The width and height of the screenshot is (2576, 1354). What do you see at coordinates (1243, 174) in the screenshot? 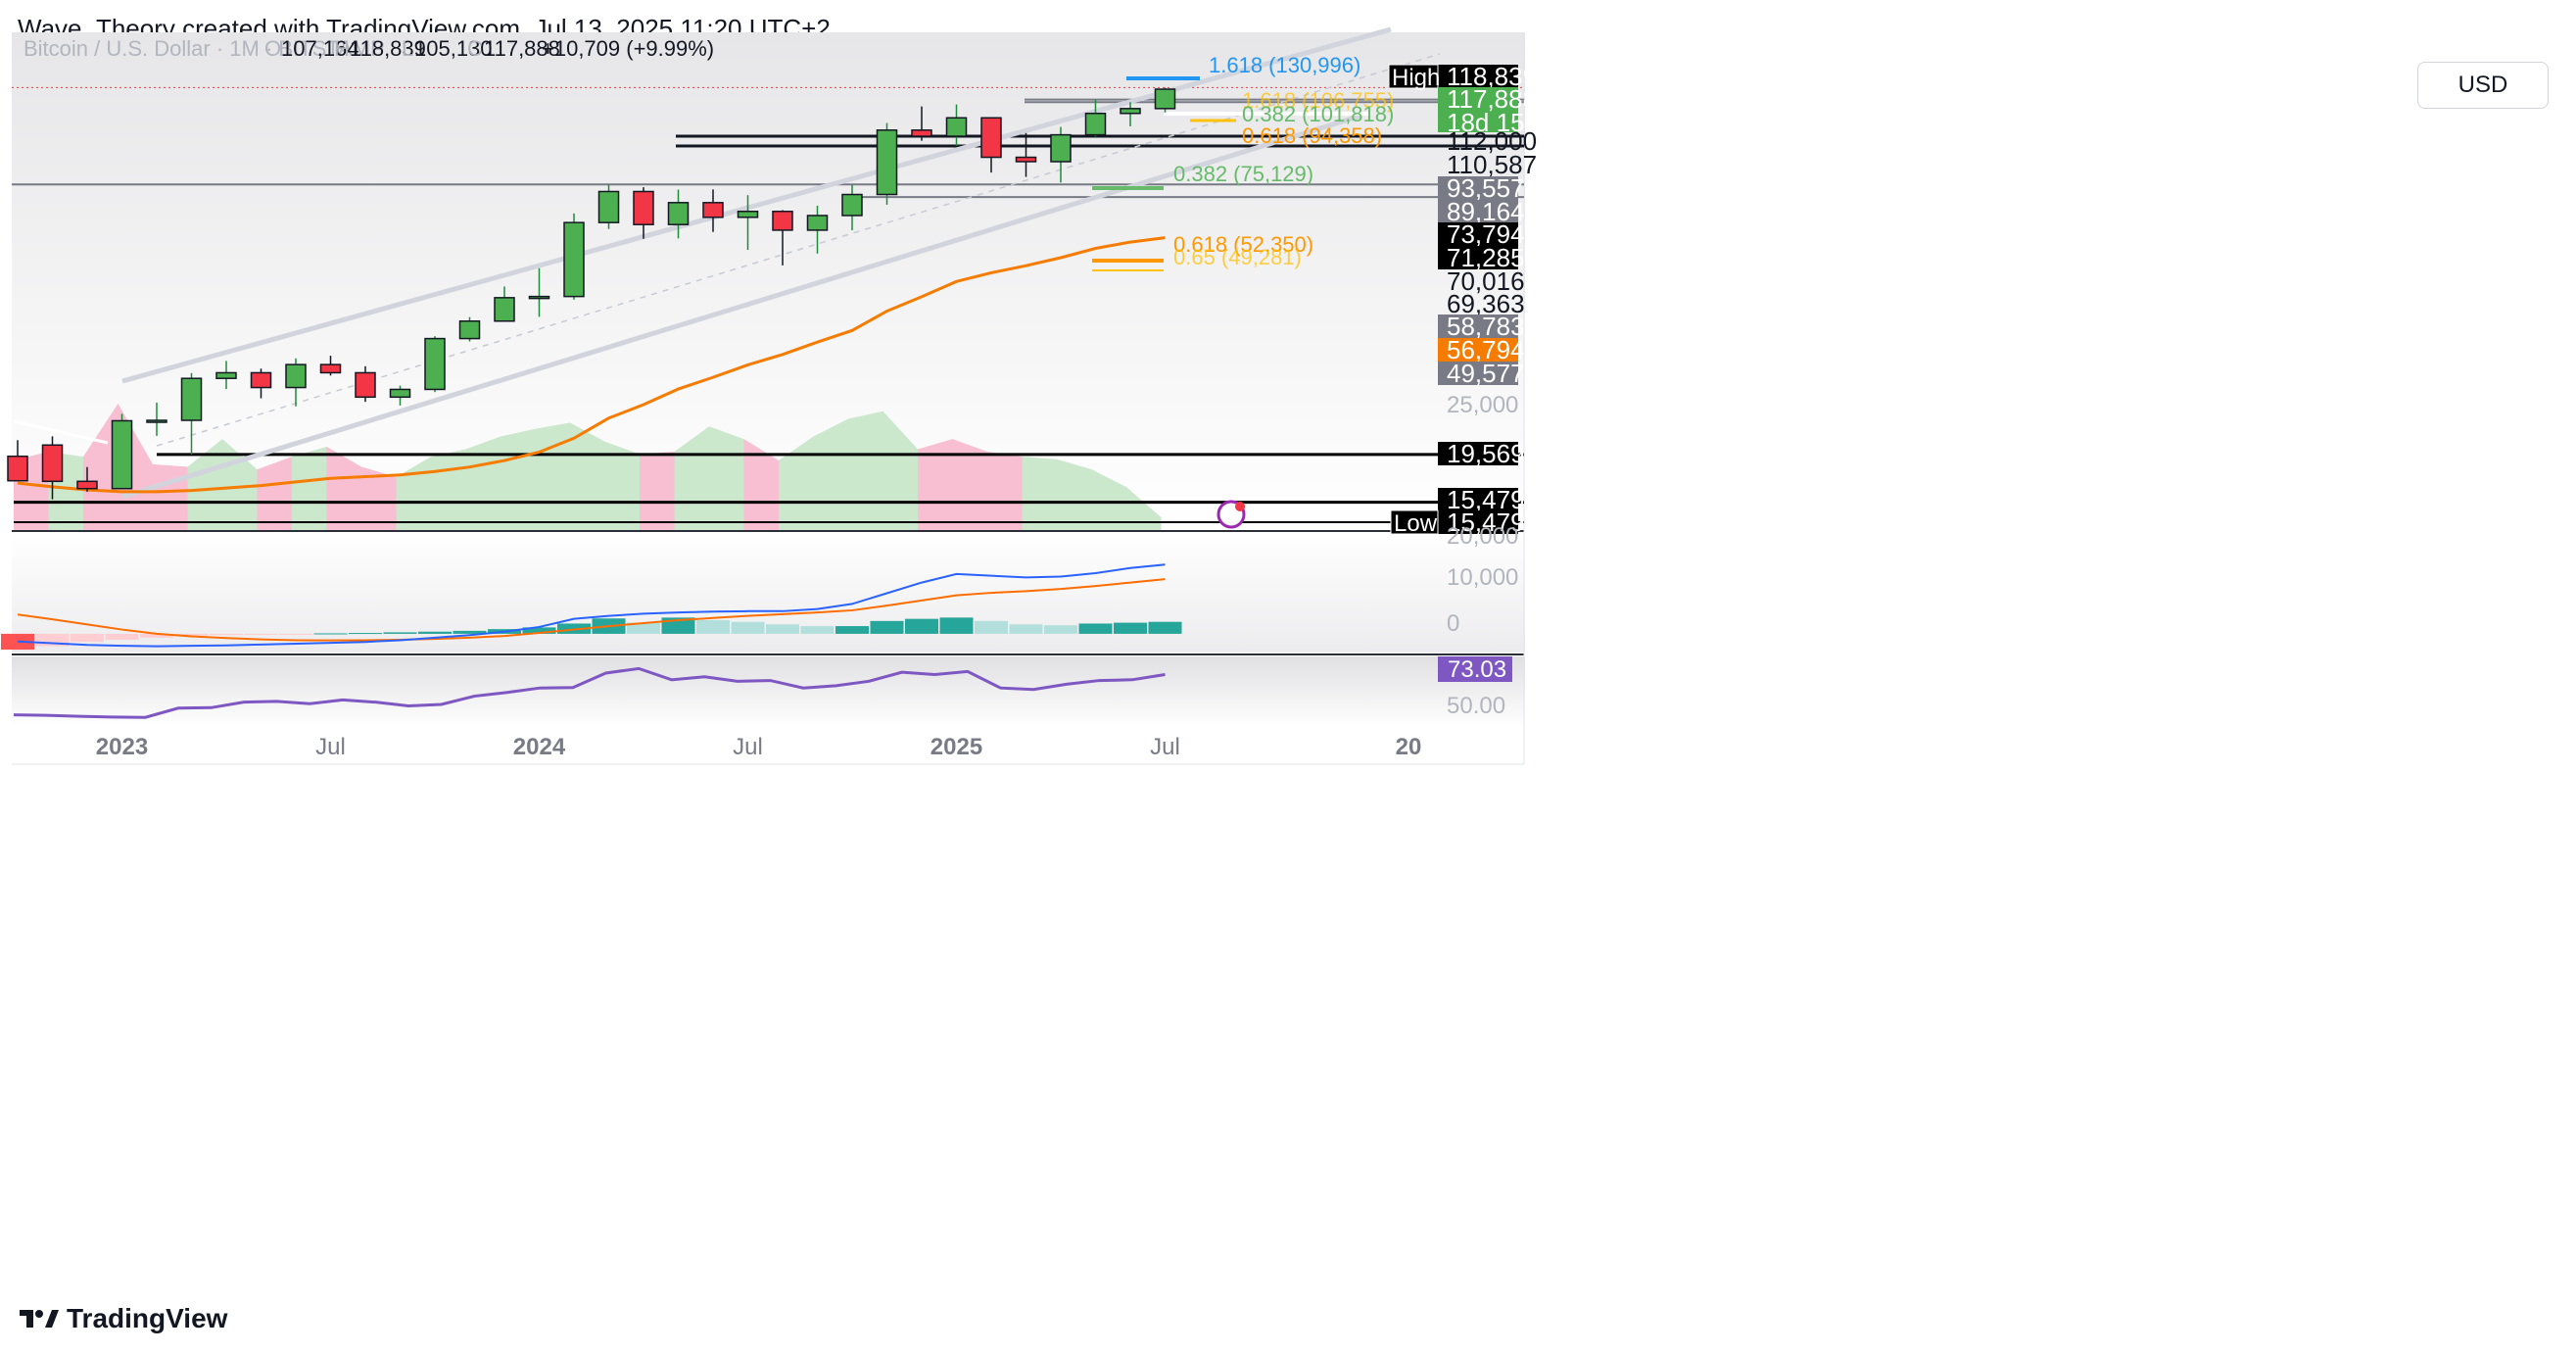
I see `fib-label: 0.382 (75,129)` at bounding box center [1243, 174].